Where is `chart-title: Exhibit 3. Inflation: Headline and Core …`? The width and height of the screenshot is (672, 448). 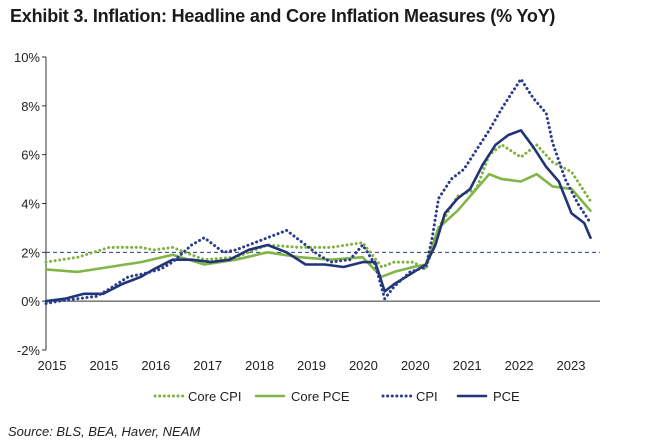 chart-title: Exhibit 3. Inflation: Headline and Core … is located at coordinates (283, 16).